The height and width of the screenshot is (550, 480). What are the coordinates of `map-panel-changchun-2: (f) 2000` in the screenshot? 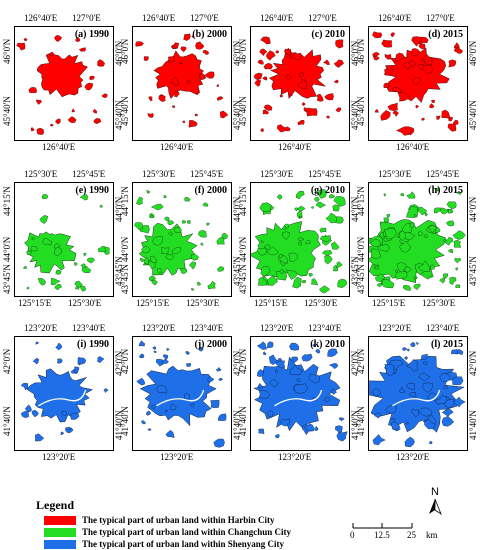 It's located at (182, 239).